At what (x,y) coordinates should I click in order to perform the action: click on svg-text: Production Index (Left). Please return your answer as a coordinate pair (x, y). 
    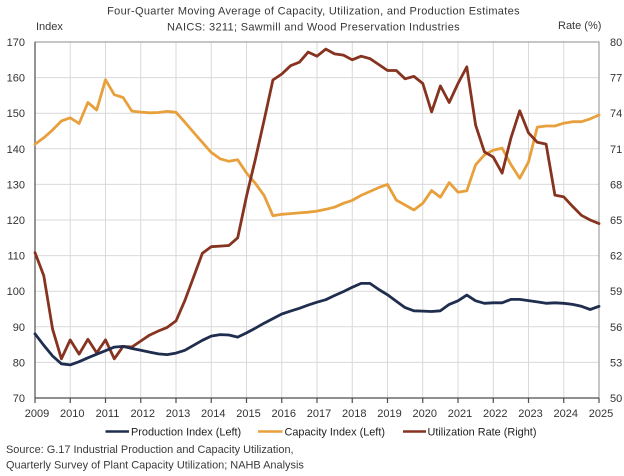
    Looking at the image, I should click on (186, 433).